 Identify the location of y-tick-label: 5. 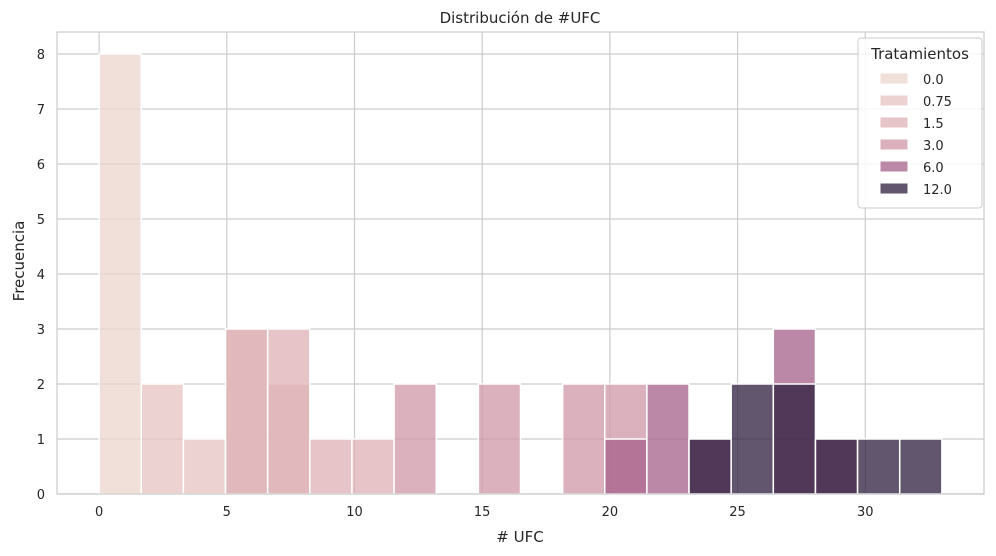
(41, 220).